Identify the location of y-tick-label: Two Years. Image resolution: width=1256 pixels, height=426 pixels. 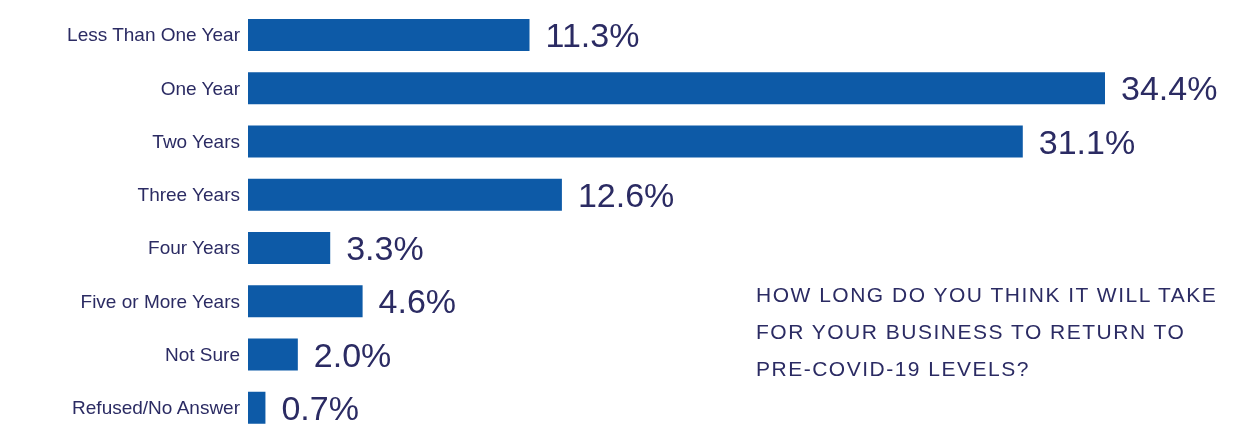
(196, 141).